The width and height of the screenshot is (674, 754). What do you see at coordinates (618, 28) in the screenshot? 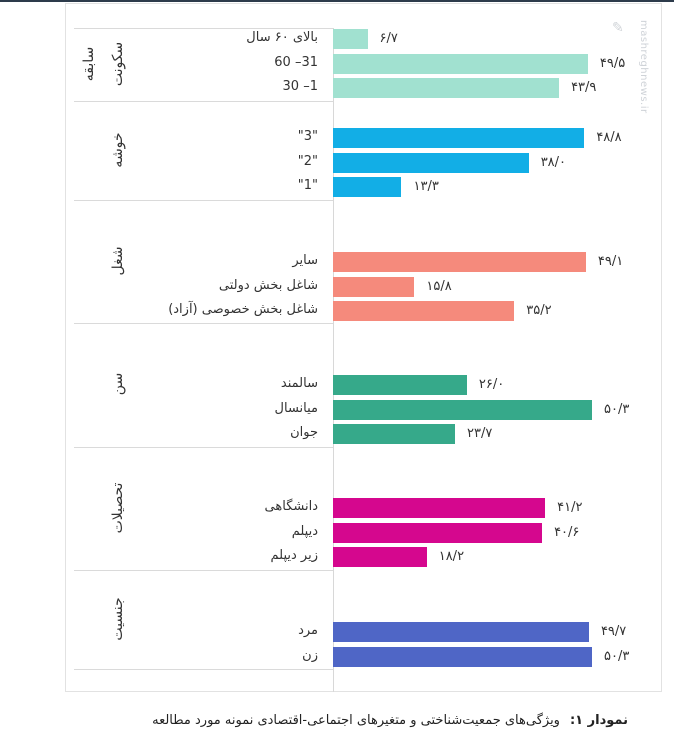
I see `watermark-logo: ✎` at bounding box center [618, 28].